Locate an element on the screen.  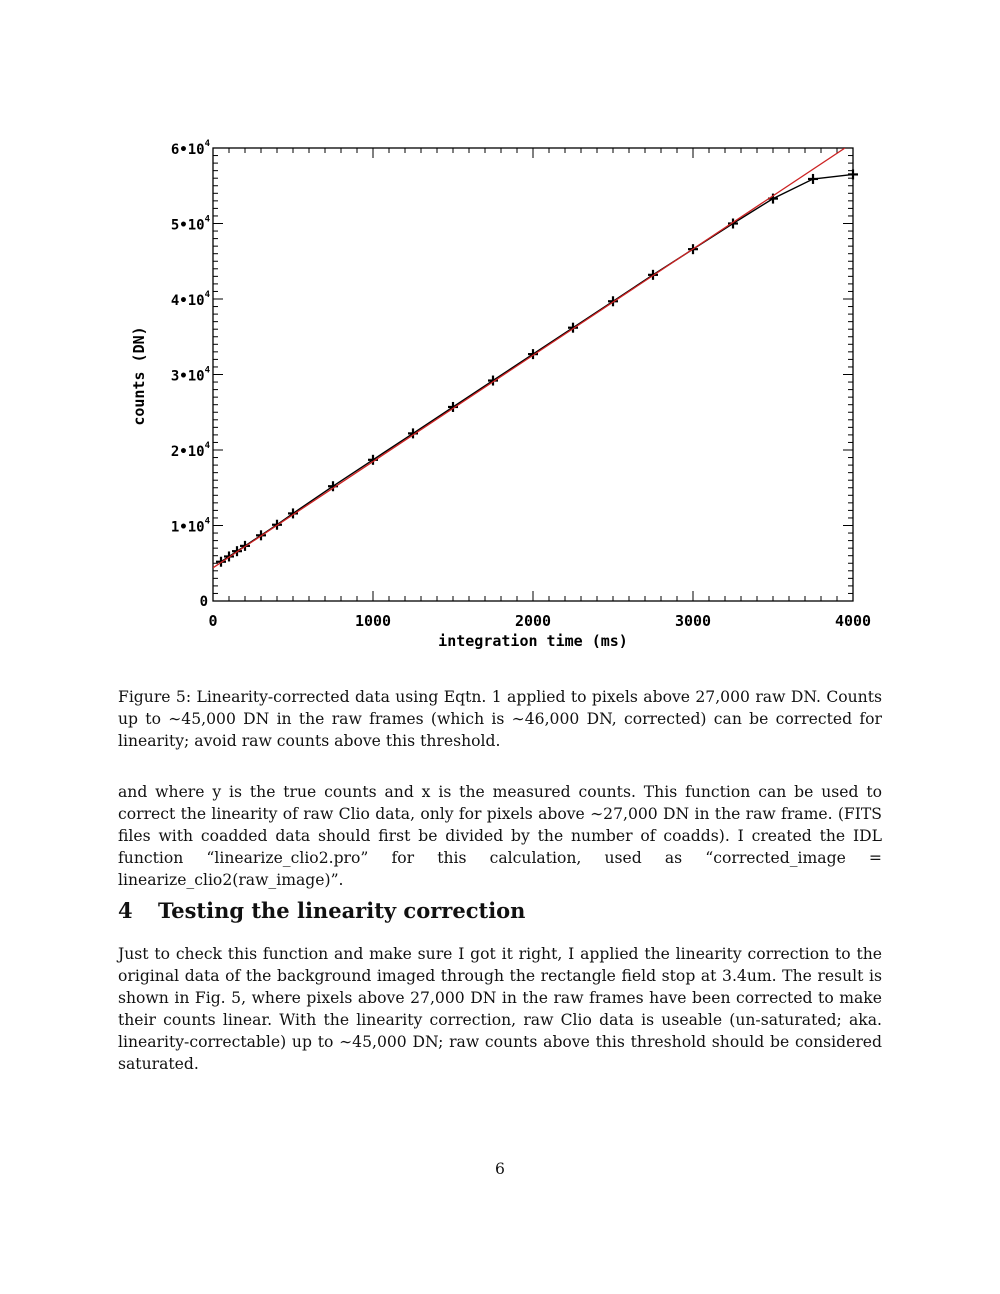
y-tick-label: 3•104 is located at coordinates (191, 375).